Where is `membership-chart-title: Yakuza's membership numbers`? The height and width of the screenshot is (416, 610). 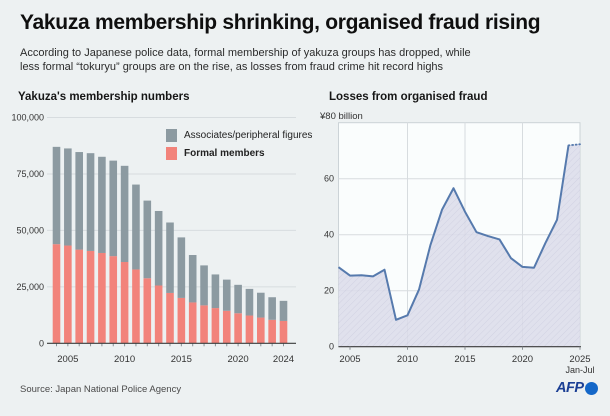
membership-chart-title: Yakuza's membership numbers is located at coordinates (104, 97).